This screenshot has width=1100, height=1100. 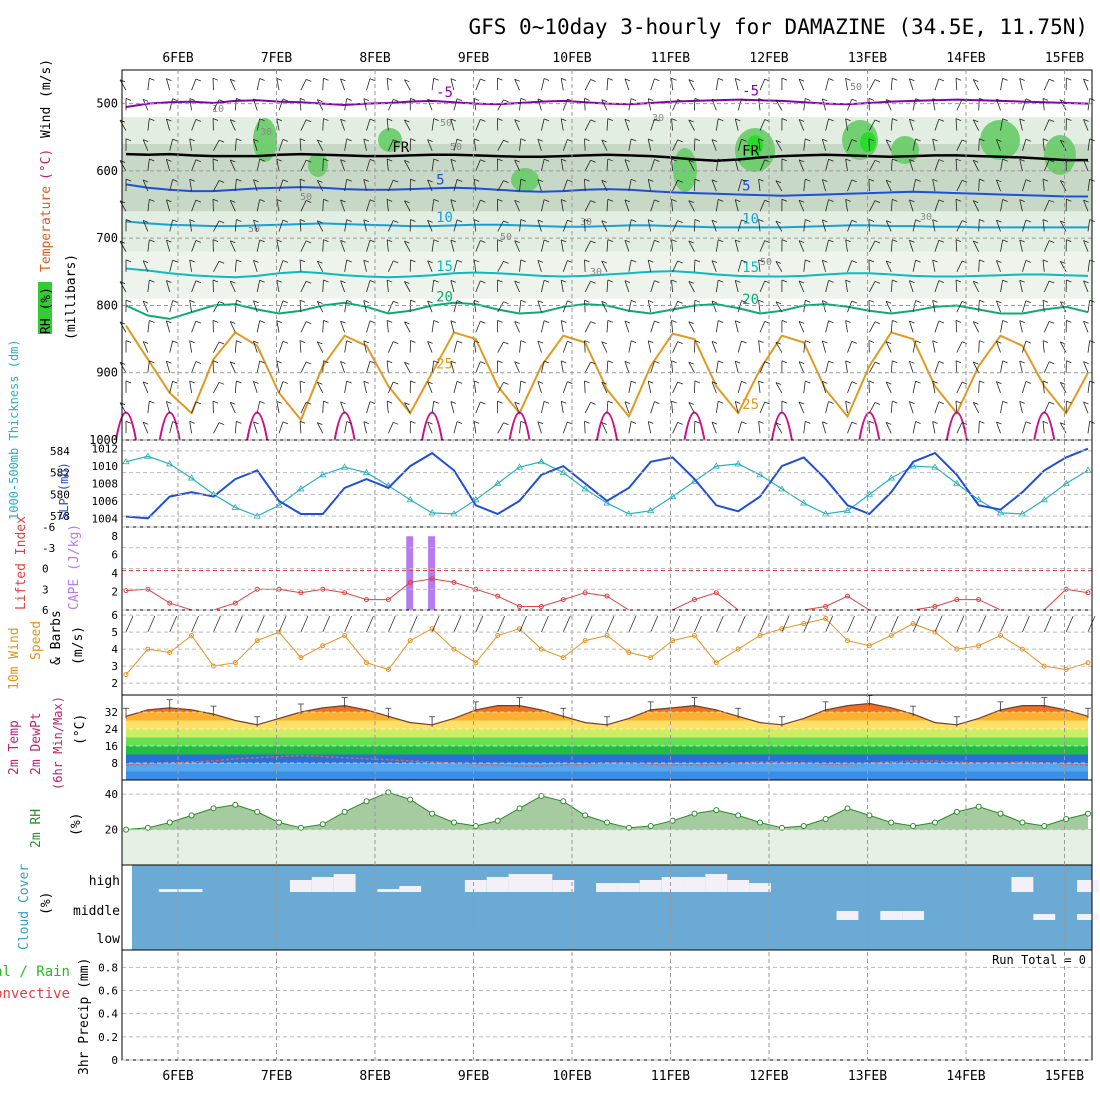 I want to click on cloud-unit-label: (%), so click(x=46, y=903).